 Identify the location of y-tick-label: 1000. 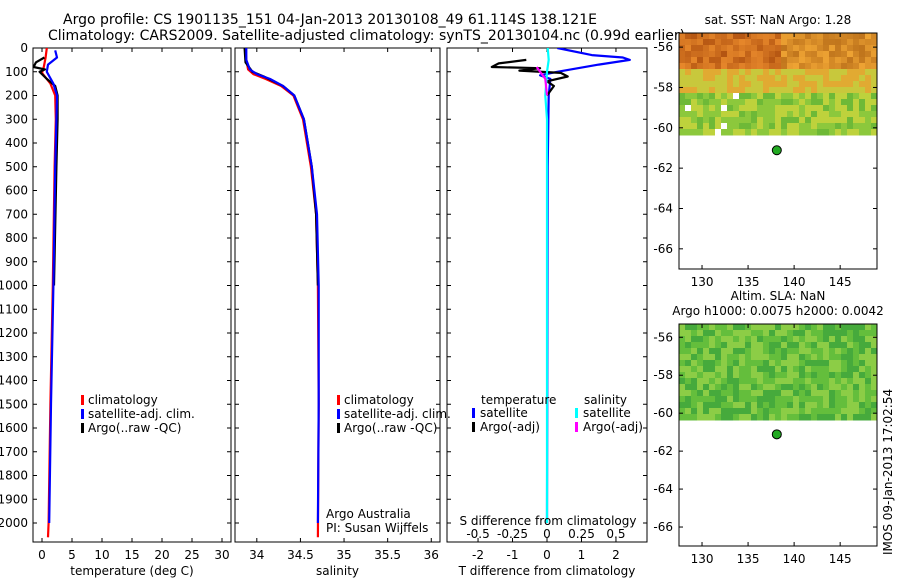
(14, 286).